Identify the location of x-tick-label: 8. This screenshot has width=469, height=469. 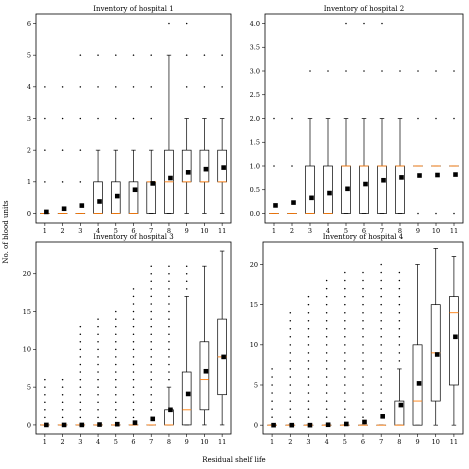
(400, 231).